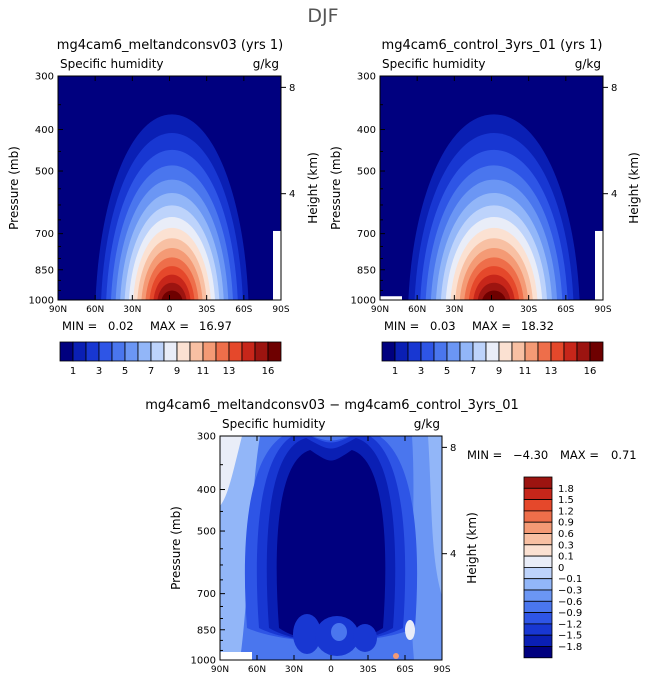  Describe the element at coordinates (634, 187) in the screenshot. I see `y-right-axis-label: Height (km)` at that location.